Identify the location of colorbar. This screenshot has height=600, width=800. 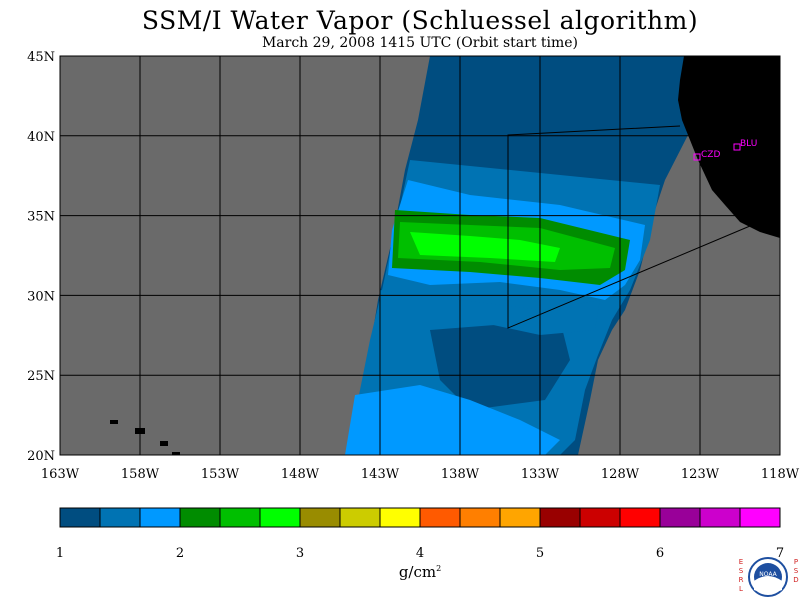
(420, 517).